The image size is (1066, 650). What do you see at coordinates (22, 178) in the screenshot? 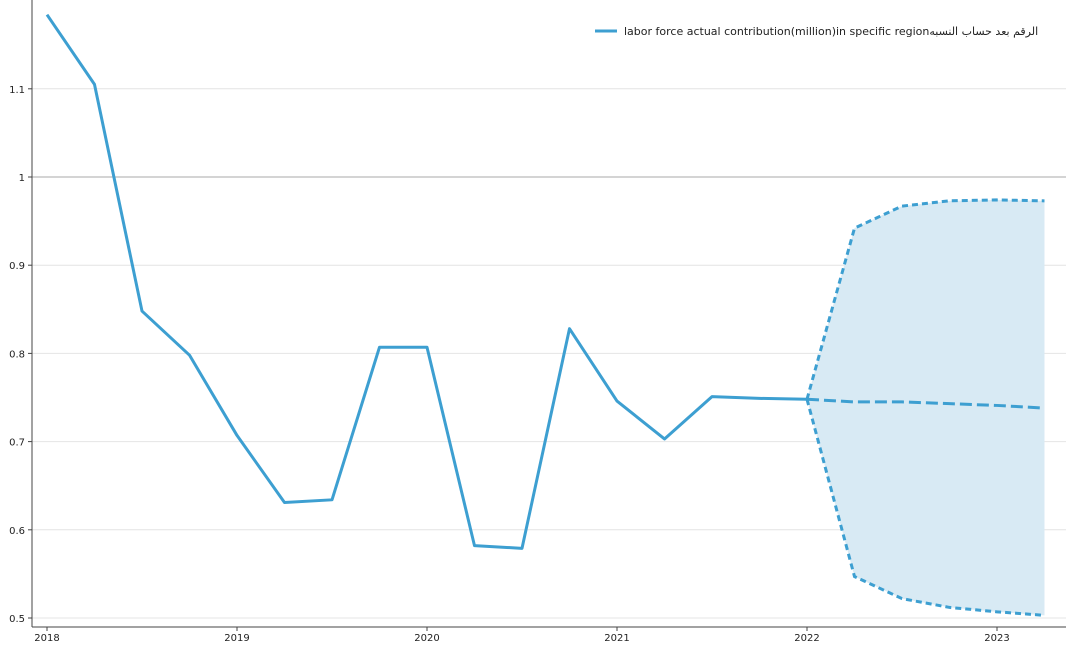
I see `y-tick-label: 1` at bounding box center [22, 178].